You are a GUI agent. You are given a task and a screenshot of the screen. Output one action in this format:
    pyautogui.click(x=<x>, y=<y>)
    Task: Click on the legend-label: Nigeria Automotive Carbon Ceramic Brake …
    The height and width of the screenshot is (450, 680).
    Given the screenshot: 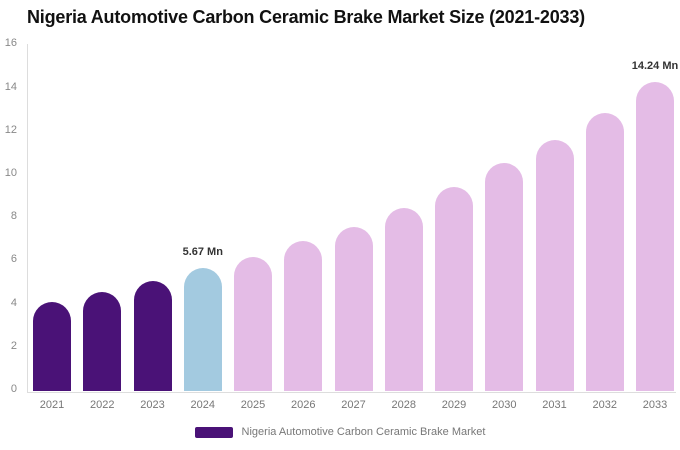 What is the action you would take?
    pyautogui.click(x=363, y=432)
    